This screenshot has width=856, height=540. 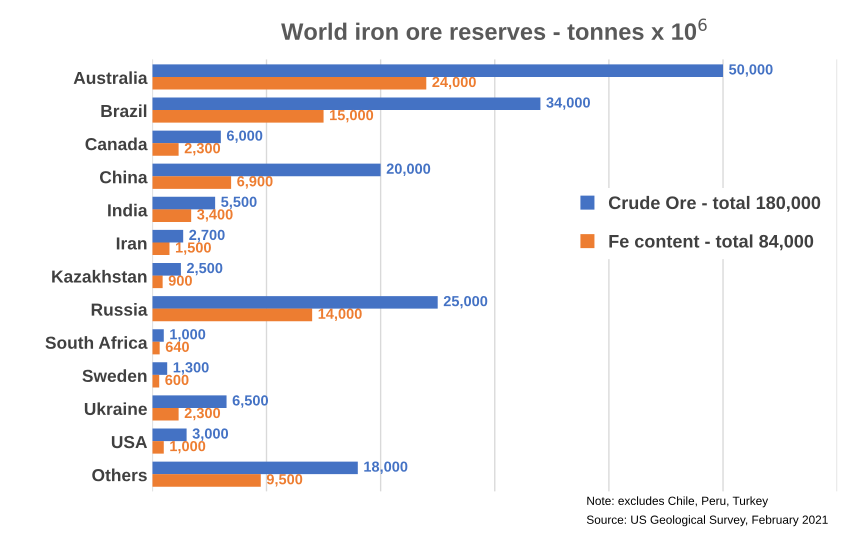 What do you see at coordinates (284, 480) in the screenshot?
I see `data-label: 9,500` at bounding box center [284, 480].